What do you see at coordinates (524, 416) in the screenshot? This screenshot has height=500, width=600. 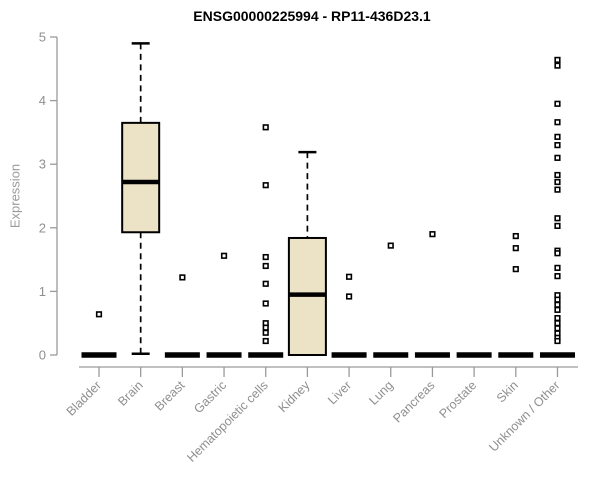 I see `category-label: Unknown / Other` at bounding box center [524, 416].